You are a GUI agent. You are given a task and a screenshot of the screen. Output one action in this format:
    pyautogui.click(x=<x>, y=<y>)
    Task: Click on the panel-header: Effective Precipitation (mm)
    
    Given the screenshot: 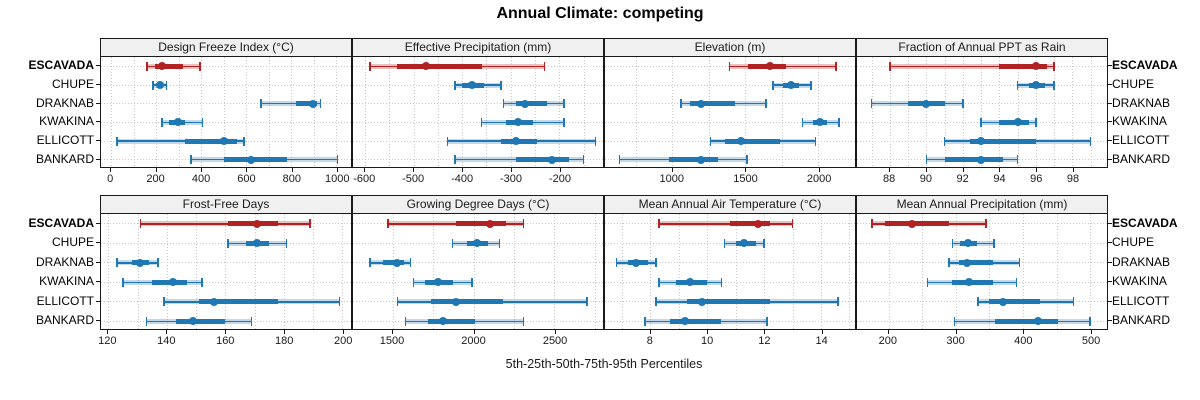 What is the action you would take?
    pyautogui.click(x=478, y=47)
    